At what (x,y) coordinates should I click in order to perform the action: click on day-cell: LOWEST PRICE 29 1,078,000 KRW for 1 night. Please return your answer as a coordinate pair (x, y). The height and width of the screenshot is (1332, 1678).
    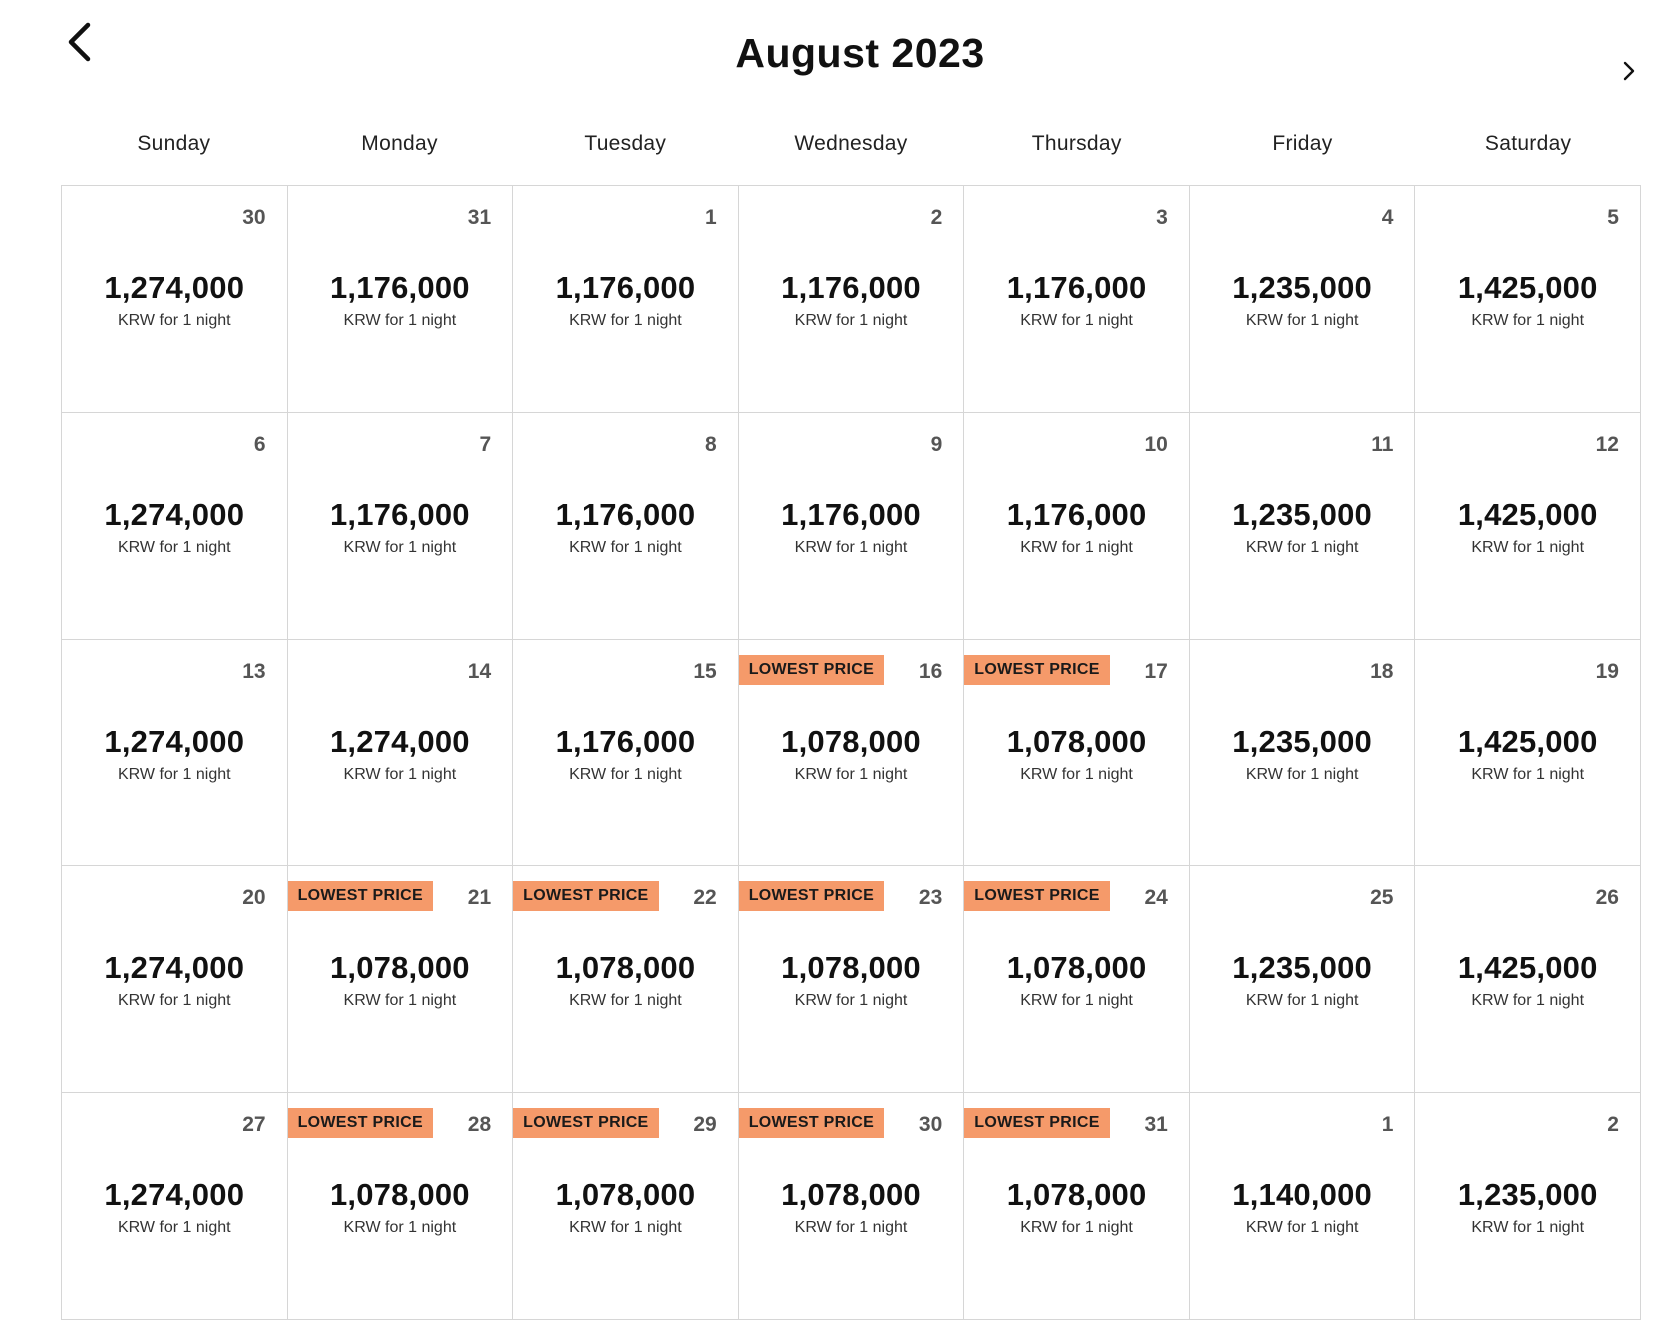
    Looking at the image, I should click on (626, 1206).